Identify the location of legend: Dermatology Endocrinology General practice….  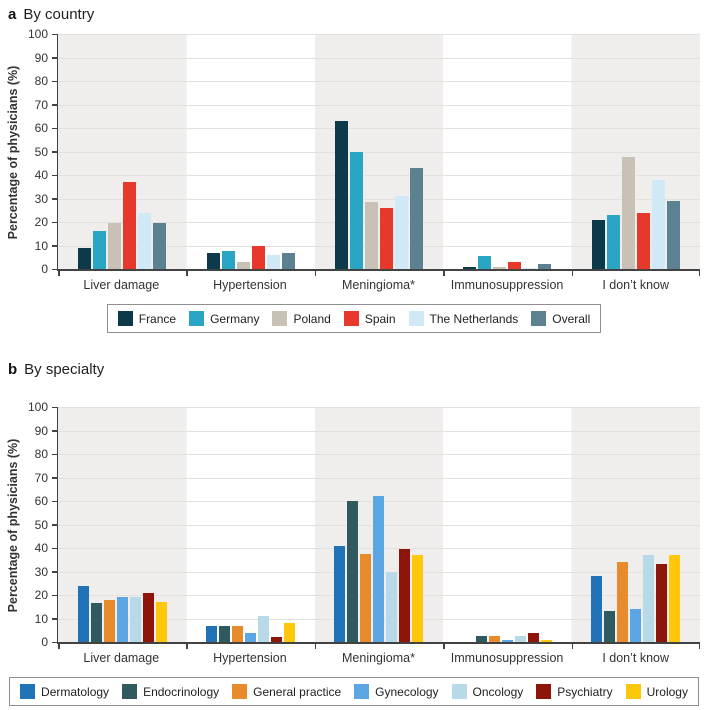
(354, 691).